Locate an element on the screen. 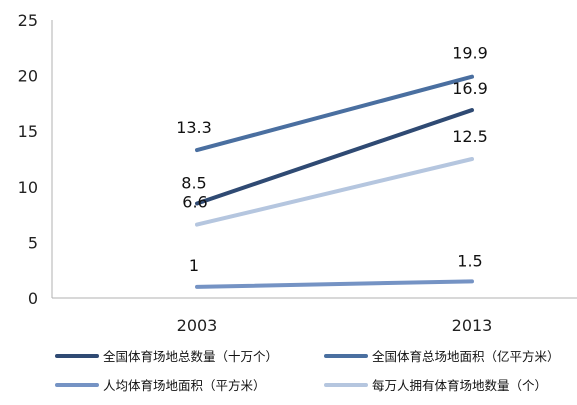 This screenshot has width=577, height=405. x-axis-ticks: 2003 2013 is located at coordinates (335, 325).